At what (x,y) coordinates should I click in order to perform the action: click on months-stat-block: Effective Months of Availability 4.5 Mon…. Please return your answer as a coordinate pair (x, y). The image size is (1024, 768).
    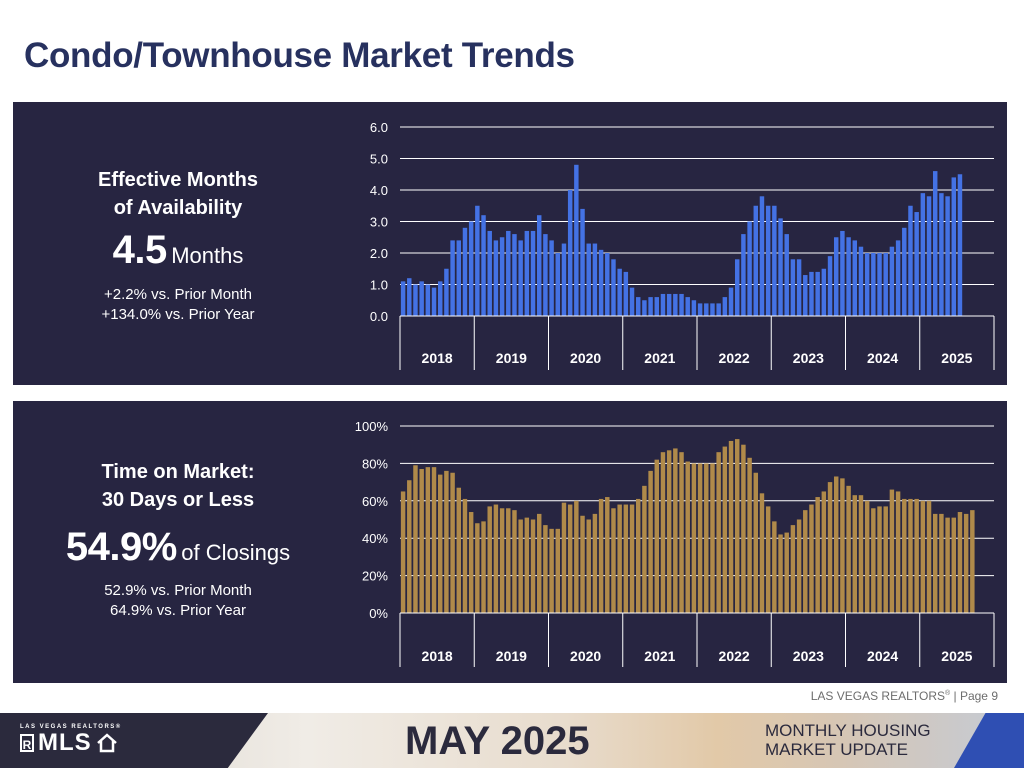
    Looking at the image, I should click on (178, 245).